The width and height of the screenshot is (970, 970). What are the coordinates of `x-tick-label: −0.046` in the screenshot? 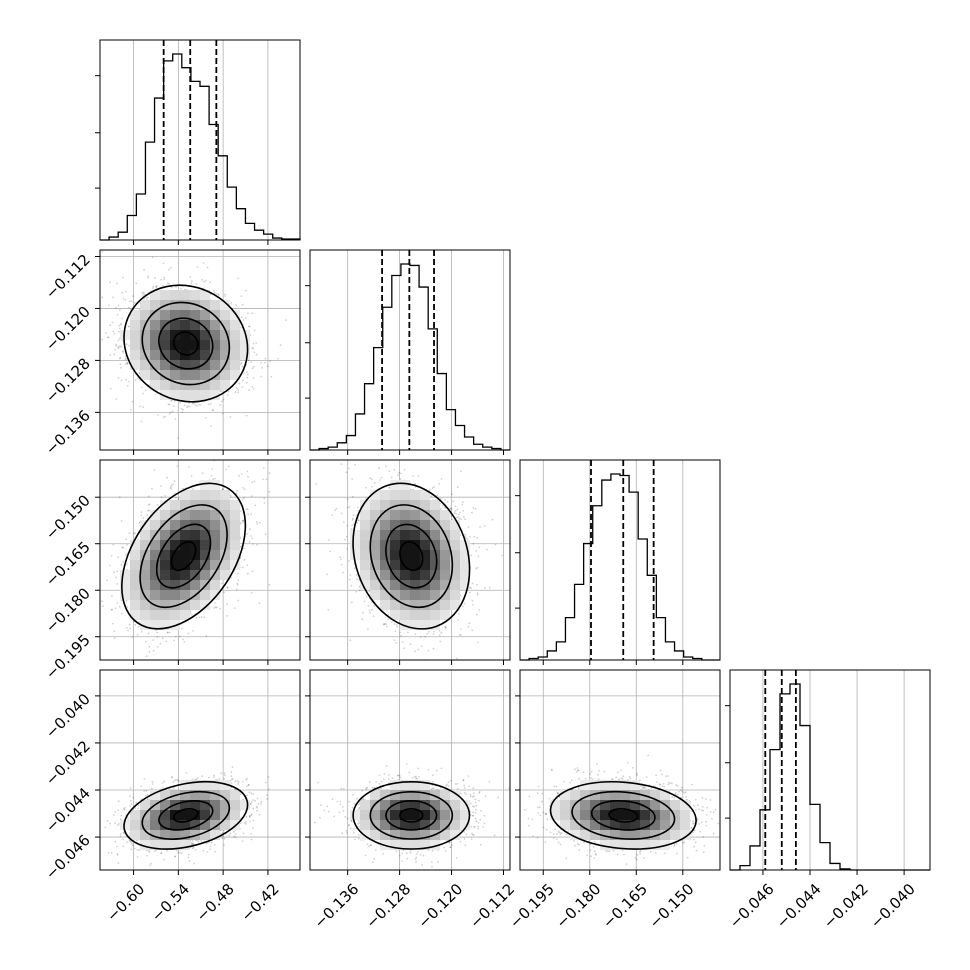 It's located at (752, 906).